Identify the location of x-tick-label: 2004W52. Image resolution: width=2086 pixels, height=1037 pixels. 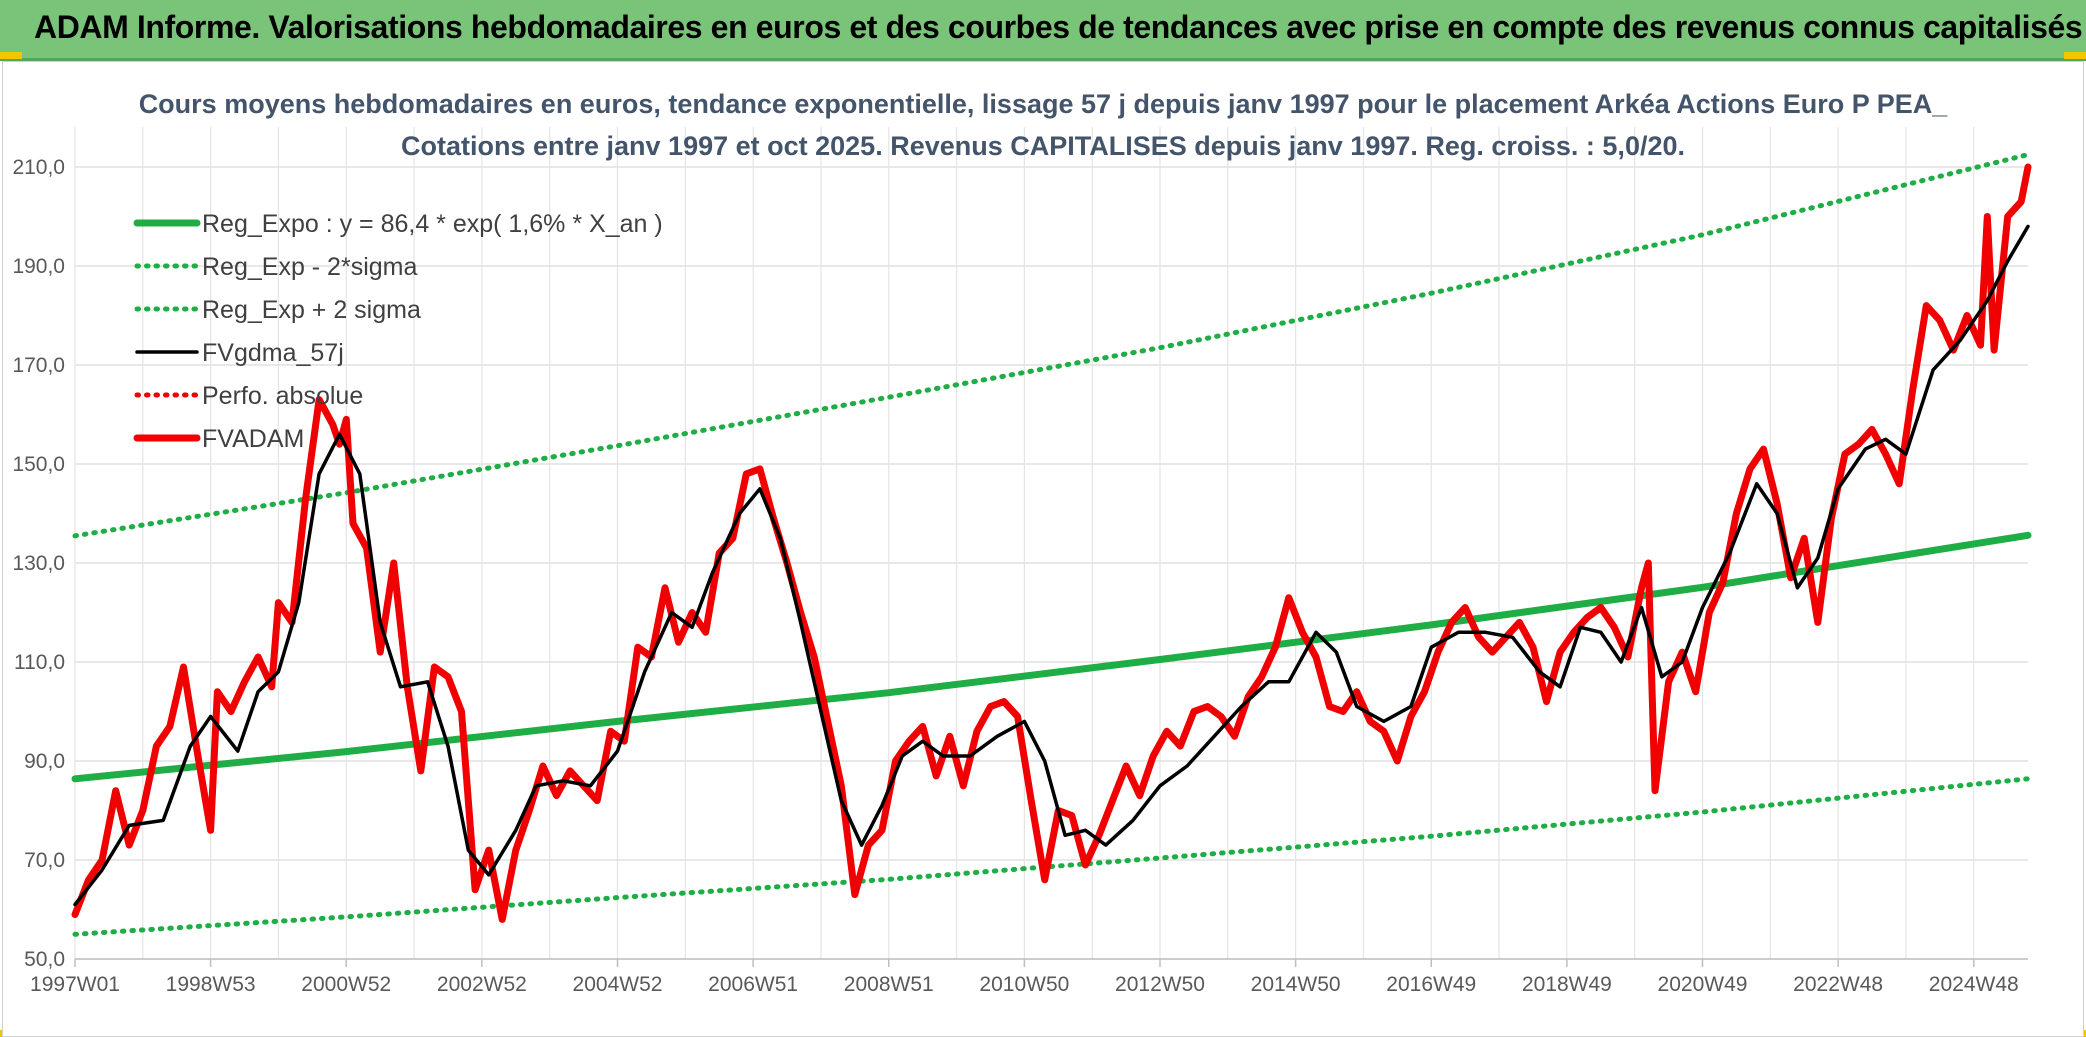
(618, 984).